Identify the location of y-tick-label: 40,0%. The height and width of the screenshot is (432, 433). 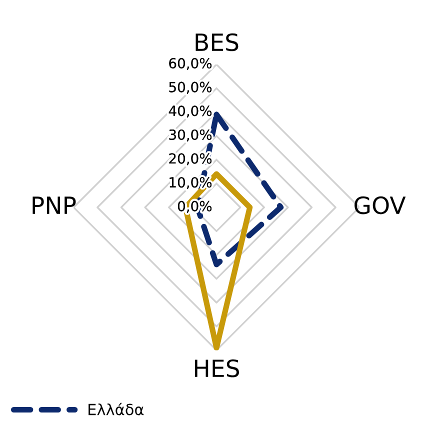
(190, 112).